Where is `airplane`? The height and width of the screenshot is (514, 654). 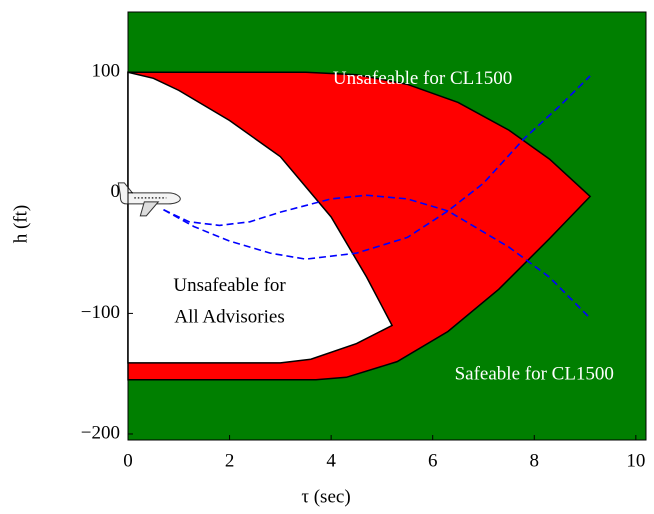
airplane is located at coordinates (149, 199).